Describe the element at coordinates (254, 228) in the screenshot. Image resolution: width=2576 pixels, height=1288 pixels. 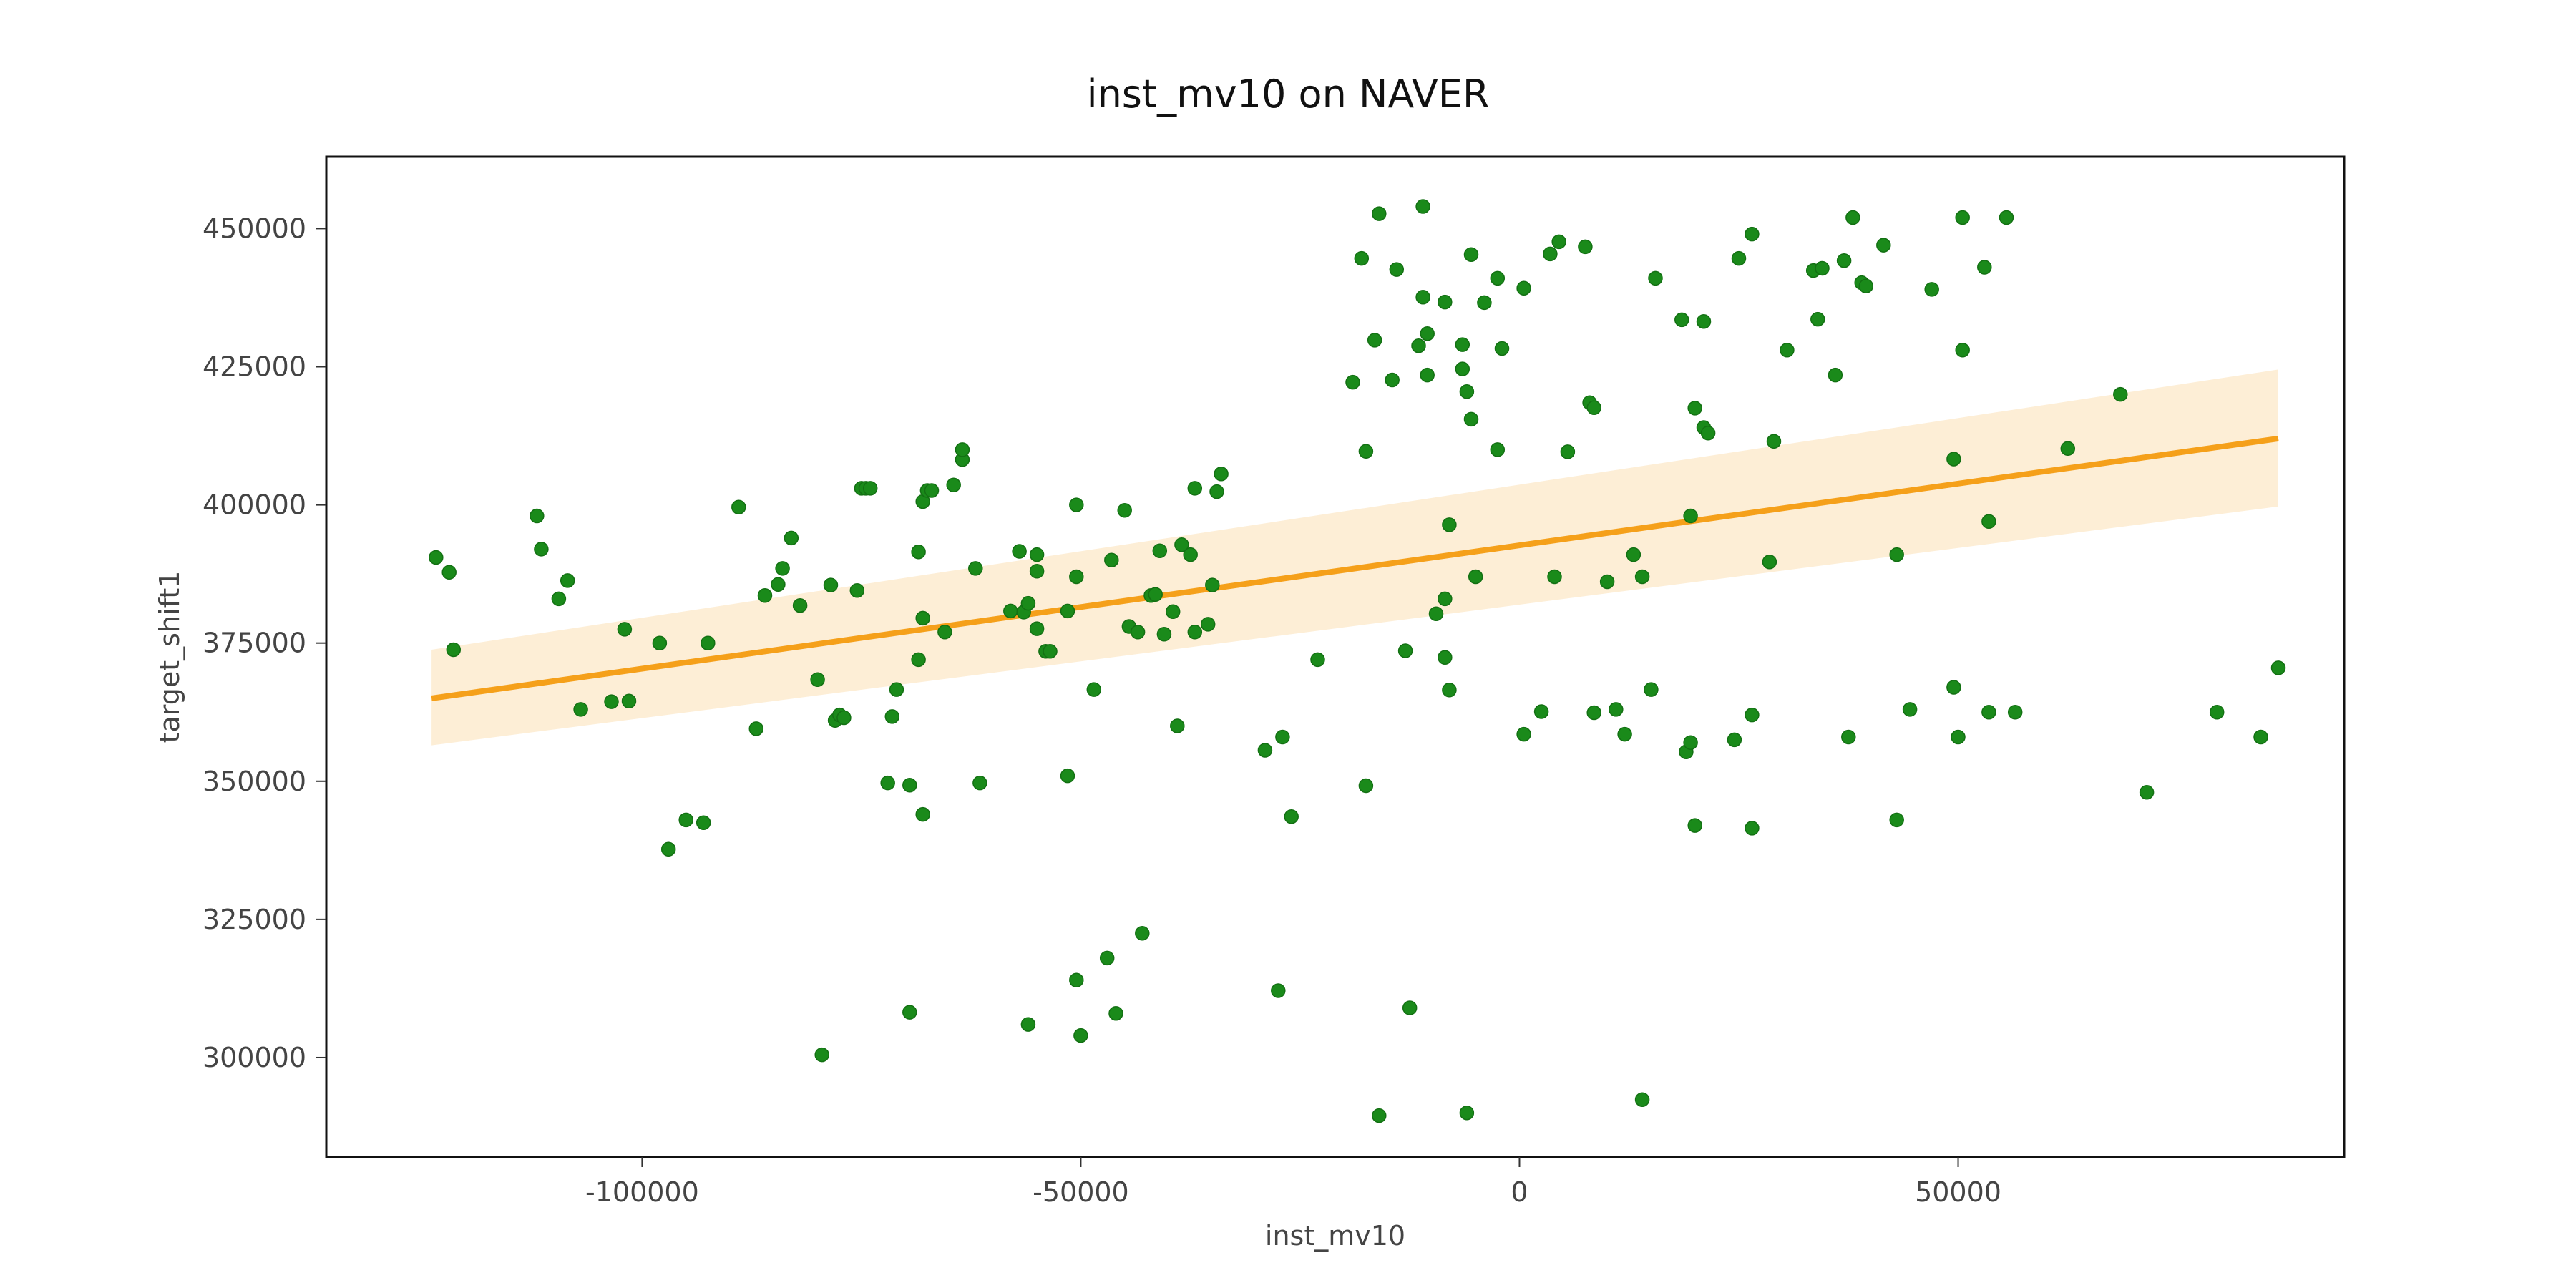
I see `y-tick-label: 450000` at that location.